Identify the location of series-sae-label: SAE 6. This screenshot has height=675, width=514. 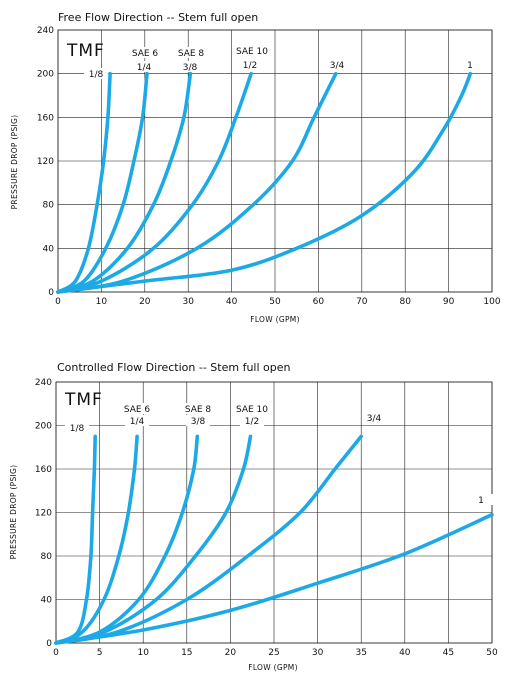
(137, 410).